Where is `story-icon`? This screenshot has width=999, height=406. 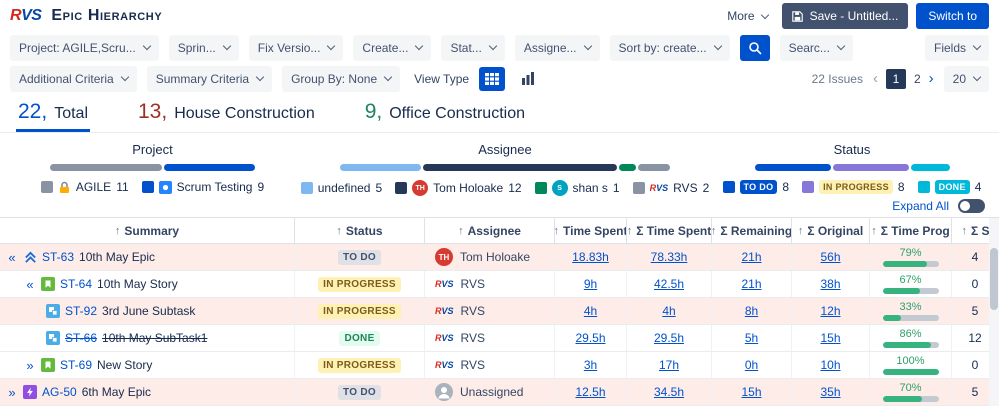
story-icon is located at coordinates (48, 284).